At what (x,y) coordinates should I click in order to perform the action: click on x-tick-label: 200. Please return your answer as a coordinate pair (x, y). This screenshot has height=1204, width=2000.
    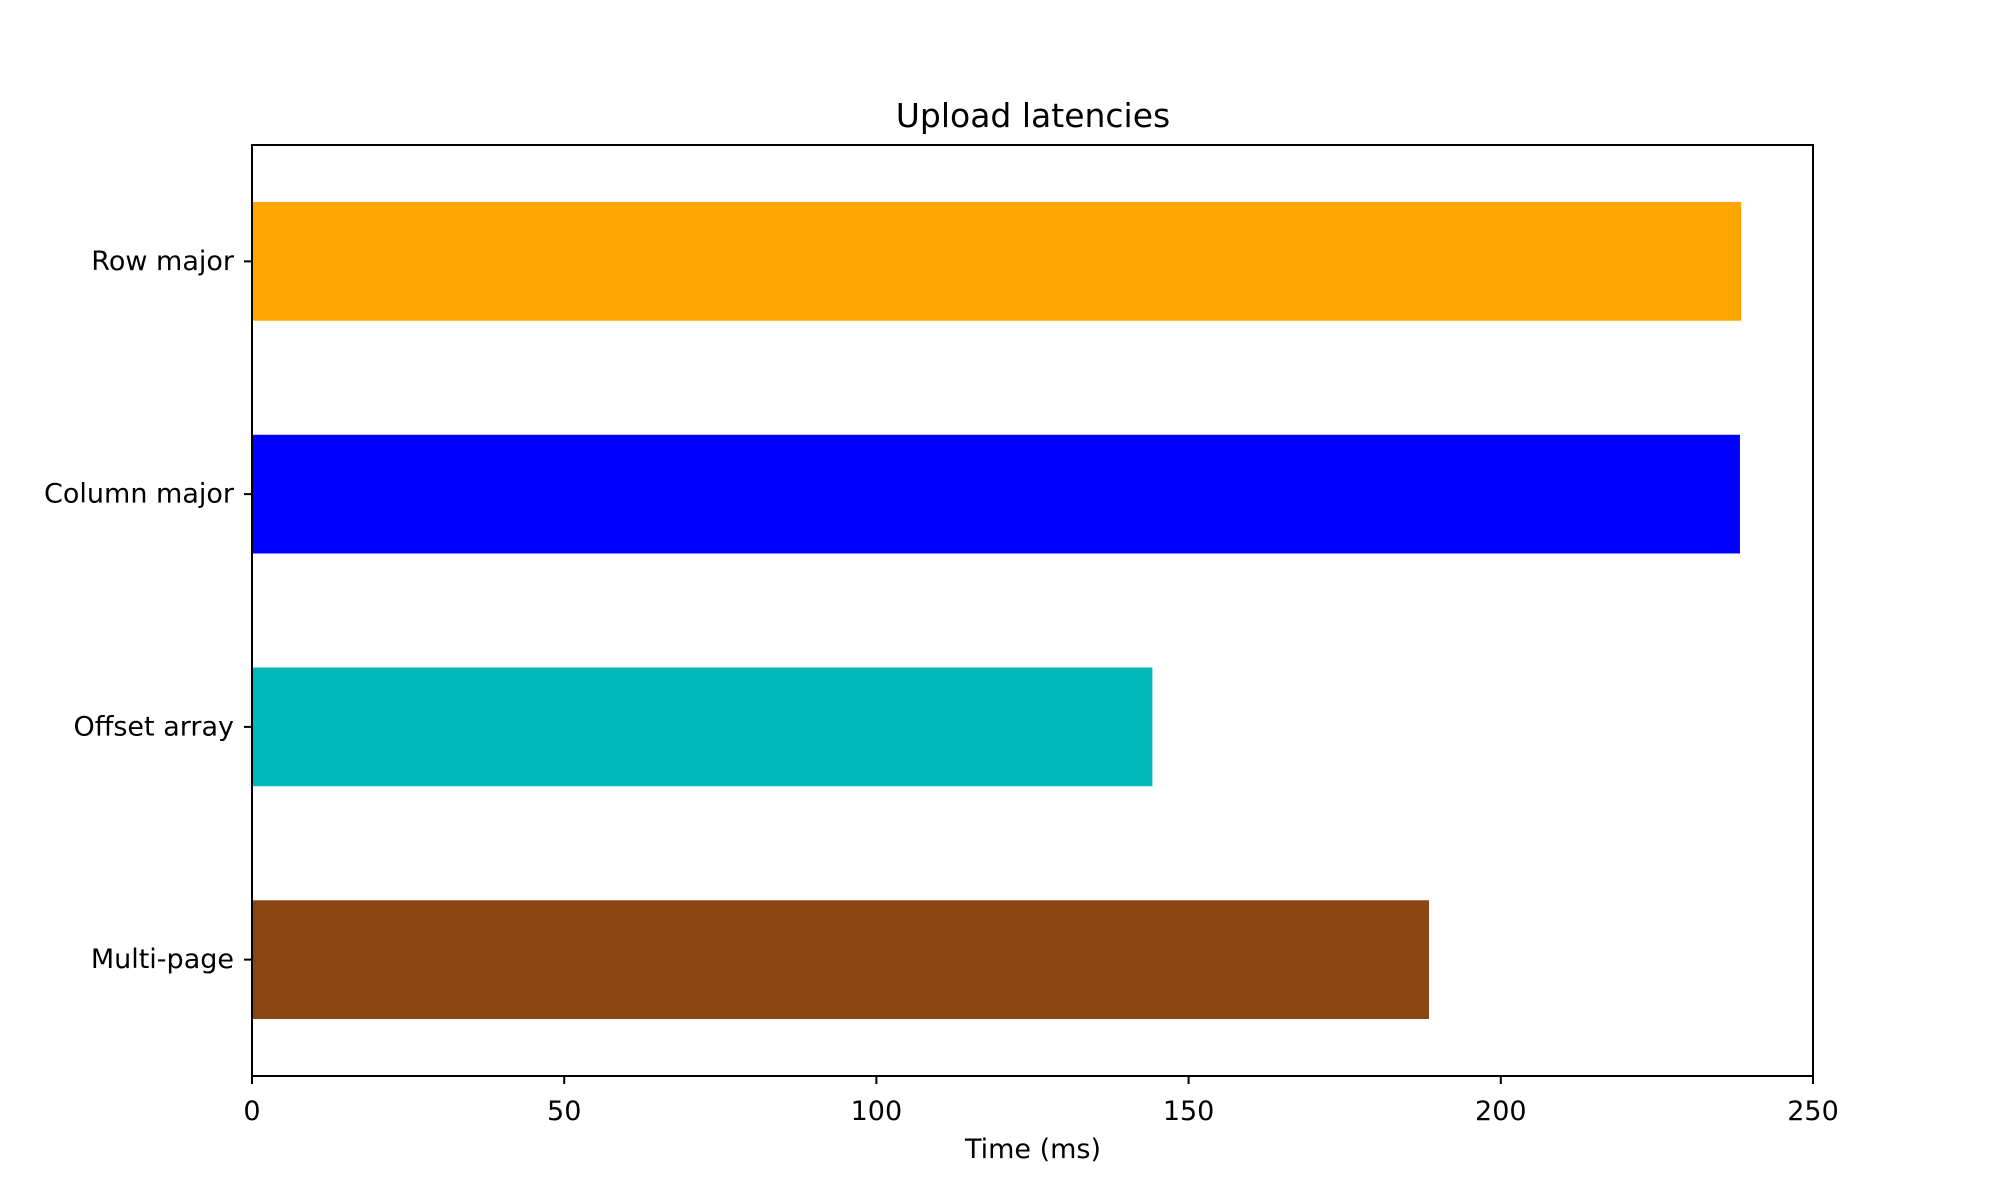
    Looking at the image, I should click on (1501, 1111).